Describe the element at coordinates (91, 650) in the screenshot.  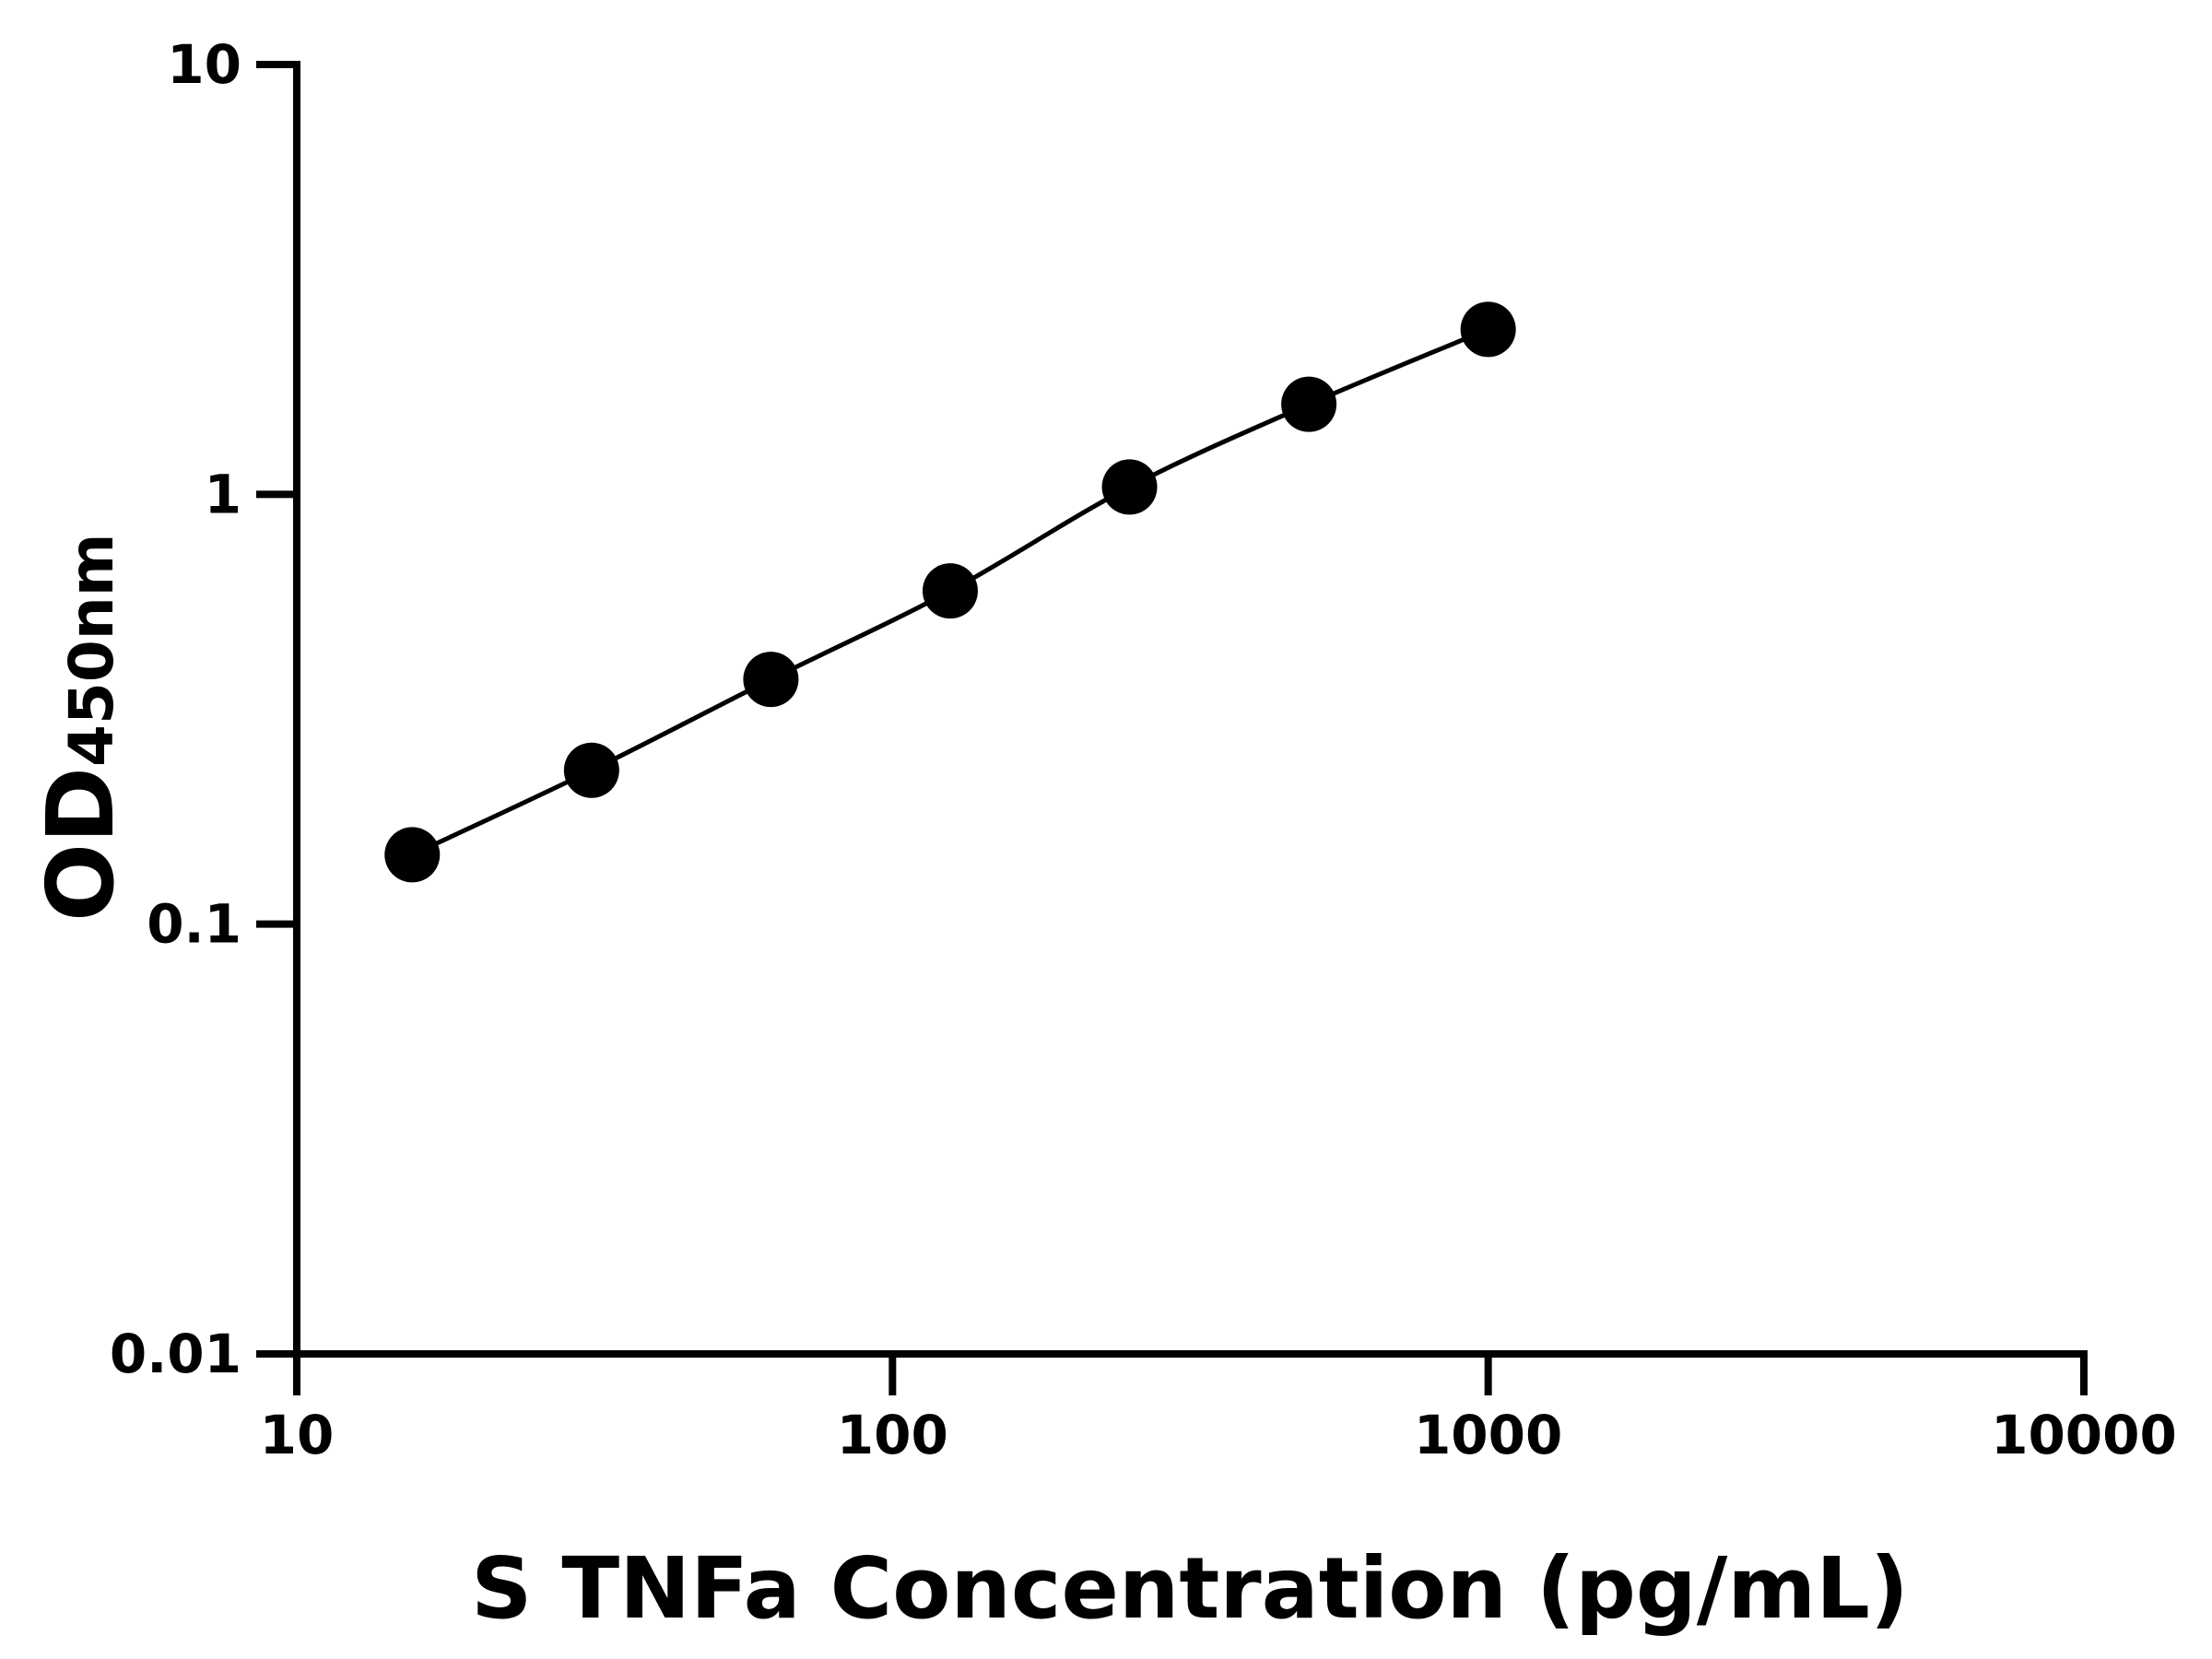
I see `y-axis-label-subscript: 450nm` at that location.